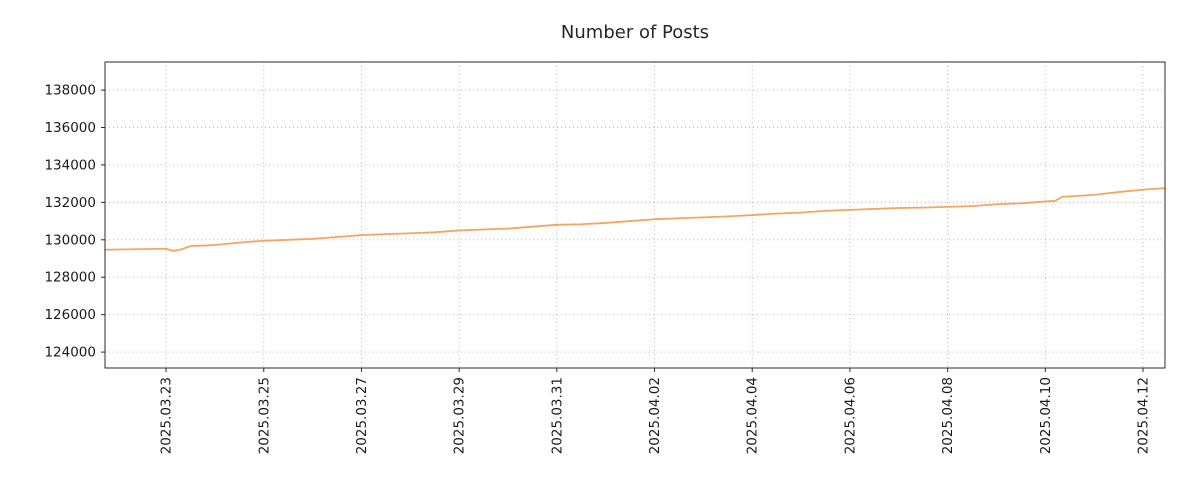 Image resolution: width=1200 pixels, height=500 pixels. What do you see at coordinates (557, 415) in the screenshot?
I see `x-tick-label: 2025.03.31` at bounding box center [557, 415].